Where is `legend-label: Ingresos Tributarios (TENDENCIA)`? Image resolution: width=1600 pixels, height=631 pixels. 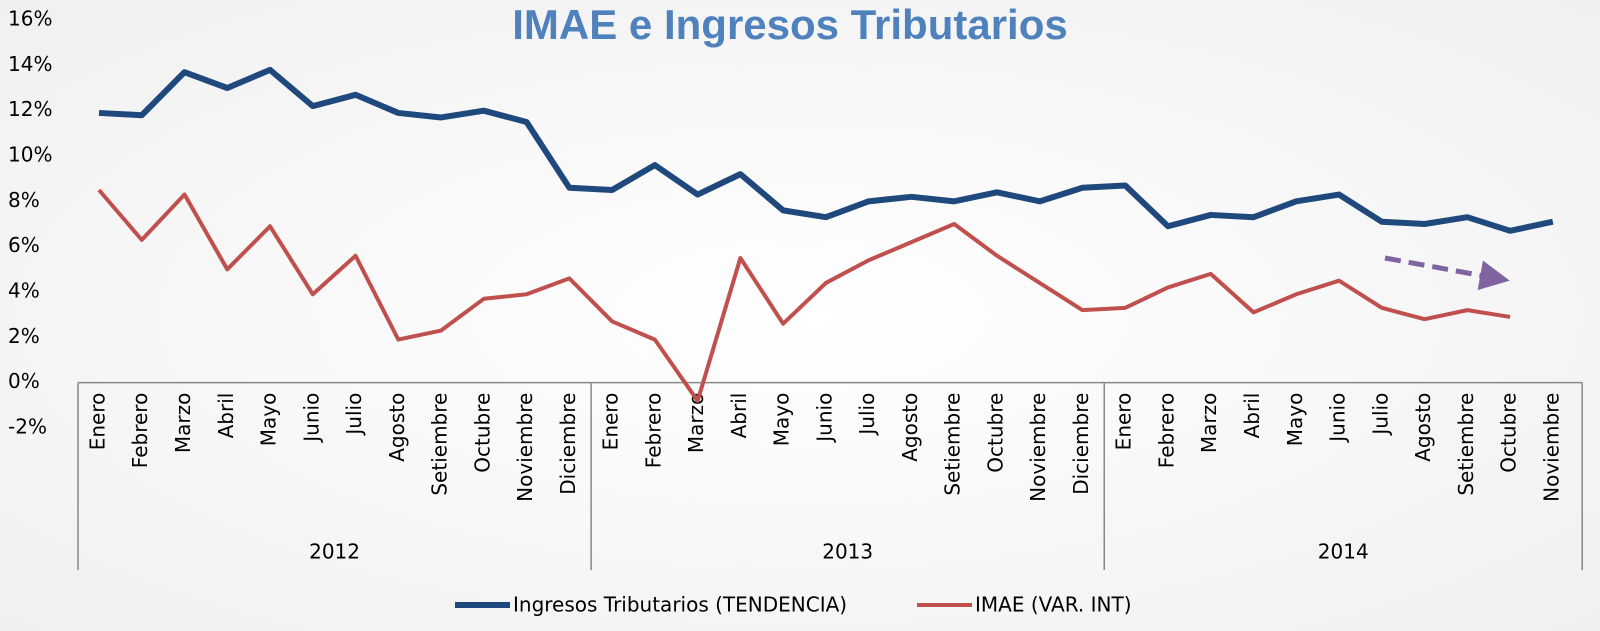
legend-label: Ingresos Tributarios (TENDENCIA) is located at coordinates (680, 605).